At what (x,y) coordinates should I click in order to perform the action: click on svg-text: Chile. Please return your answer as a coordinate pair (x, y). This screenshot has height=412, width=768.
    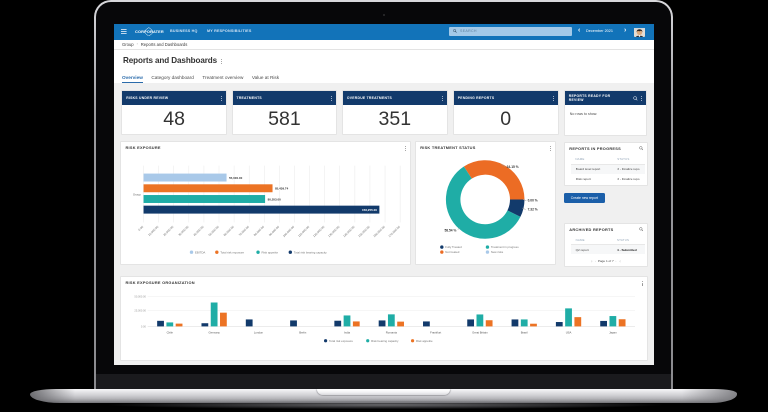
    Looking at the image, I should click on (170, 332).